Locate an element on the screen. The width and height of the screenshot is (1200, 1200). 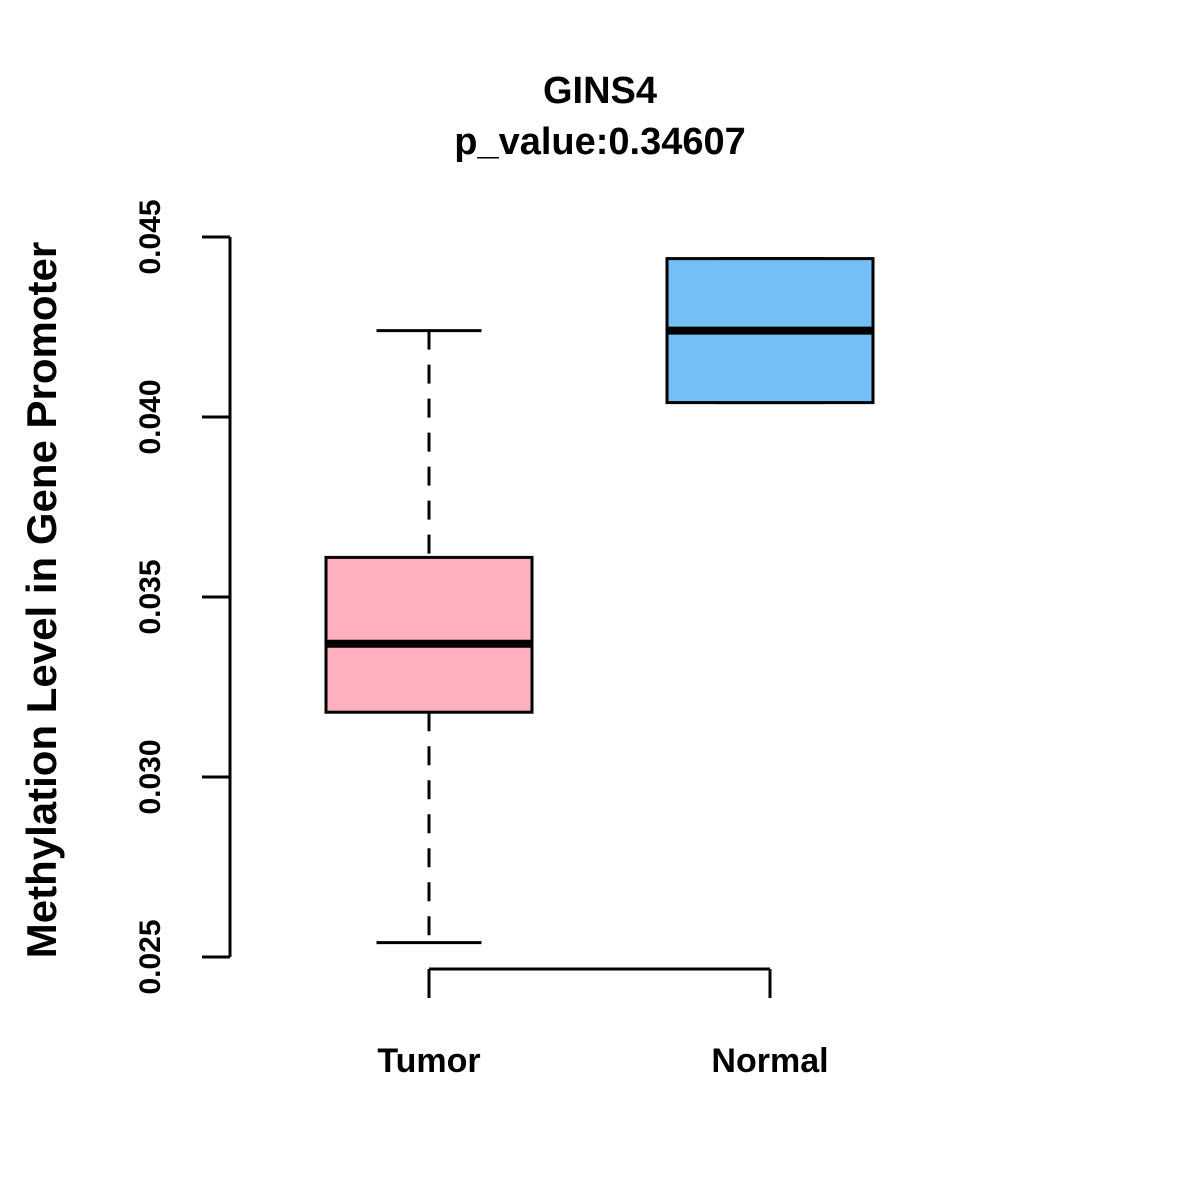
y-axis-tick-label: 0.025 is located at coordinates (150, 956).